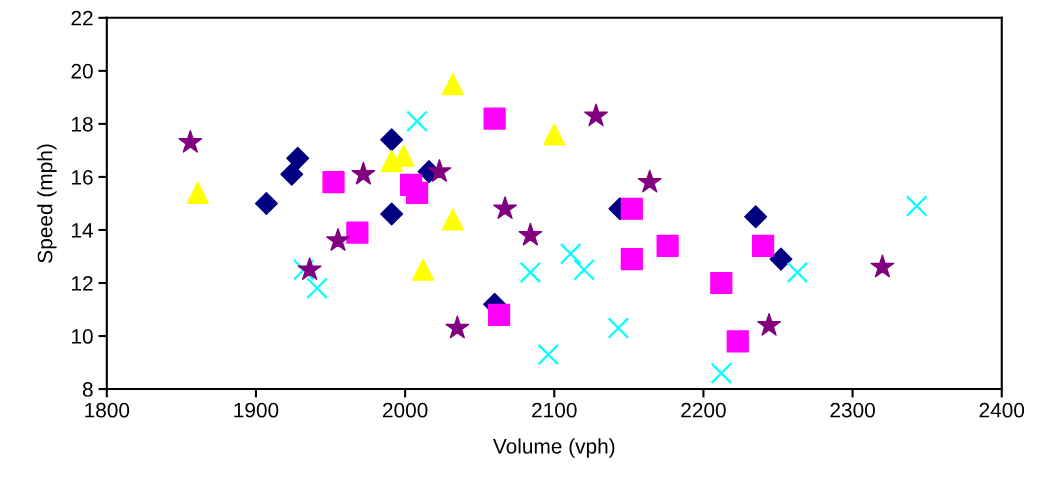 The width and height of the screenshot is (1037, 495). Describe the element at coordinates (82, 18) in the screenshot. I see `y-tick-label: 22` at that location.